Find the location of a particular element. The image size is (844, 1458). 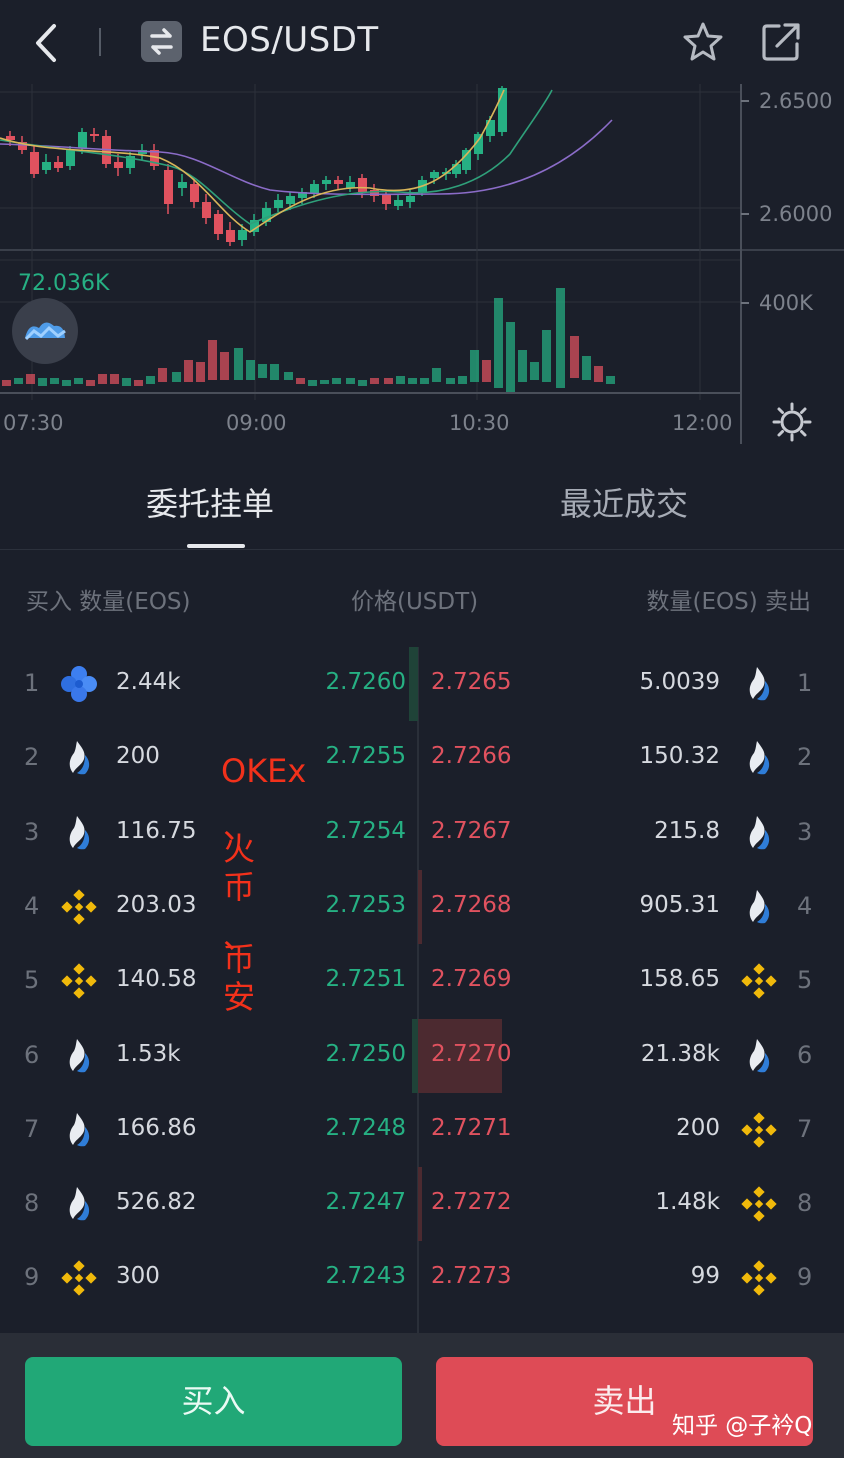

time-tick-label: 07:30 is located at coordinates (33, 423).